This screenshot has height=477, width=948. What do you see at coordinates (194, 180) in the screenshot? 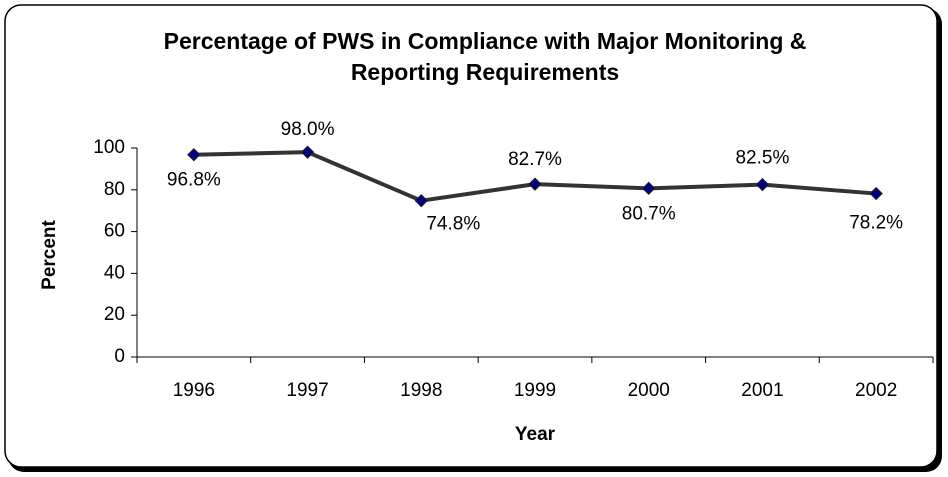
I see `value-label: 96.8%` at bounding box center [194, 180].